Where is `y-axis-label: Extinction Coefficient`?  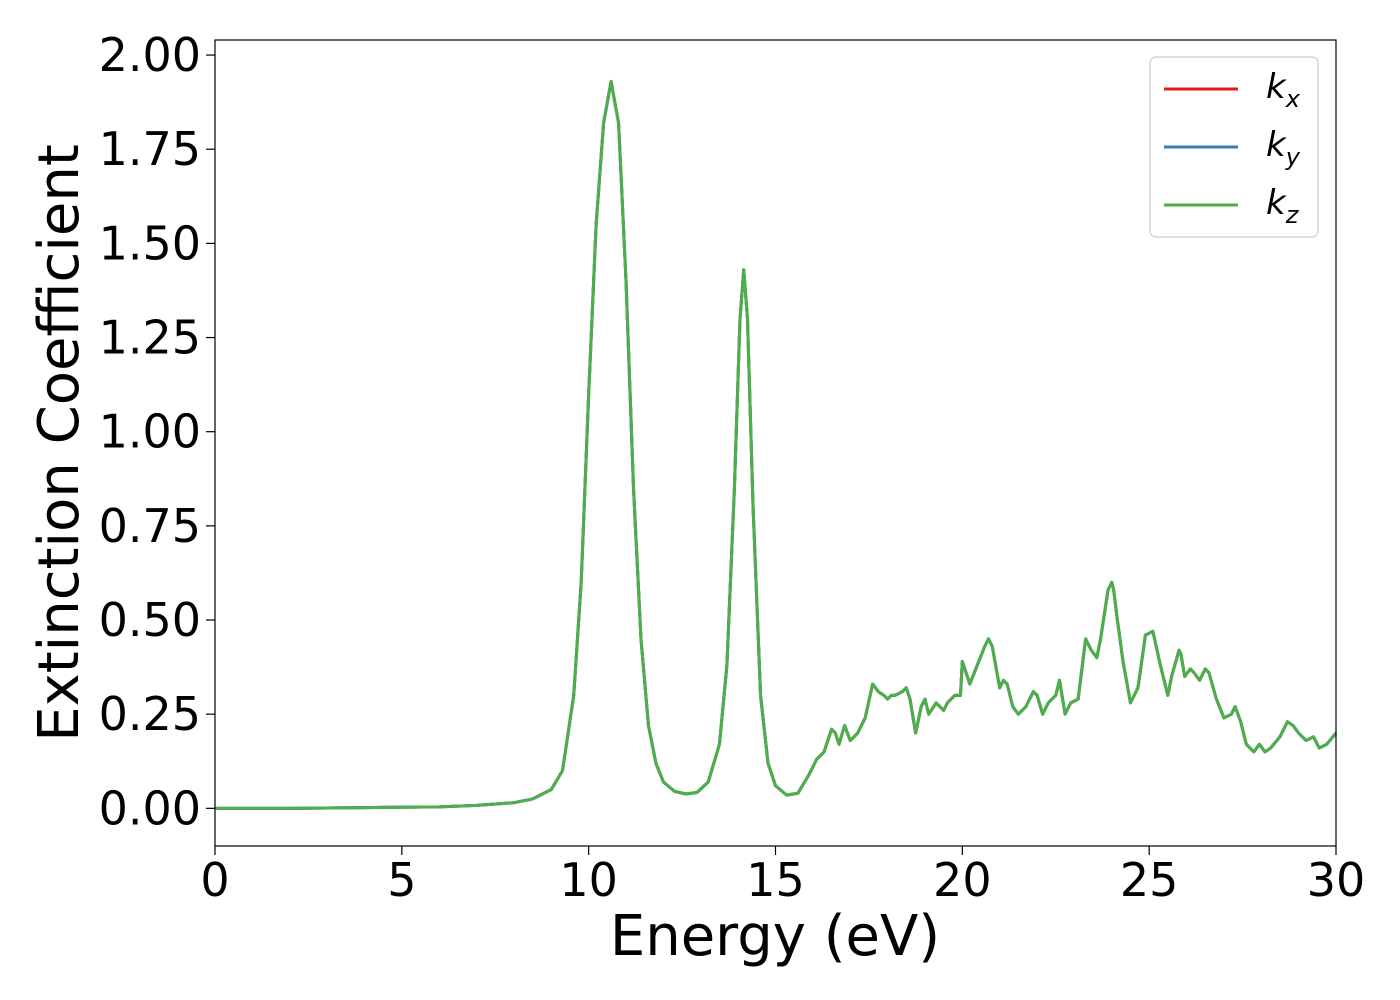
y-axis-label: Extinction Coefficient is located at coordinates (59, 443).